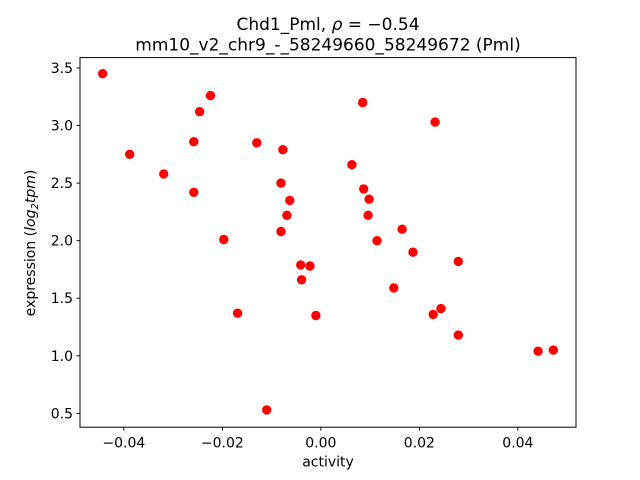 The image size is (640, 480). Describe the element at coordinates (283, 25) in the screenshot. I see `title-prefix: Chd1_Pml,` at that location.